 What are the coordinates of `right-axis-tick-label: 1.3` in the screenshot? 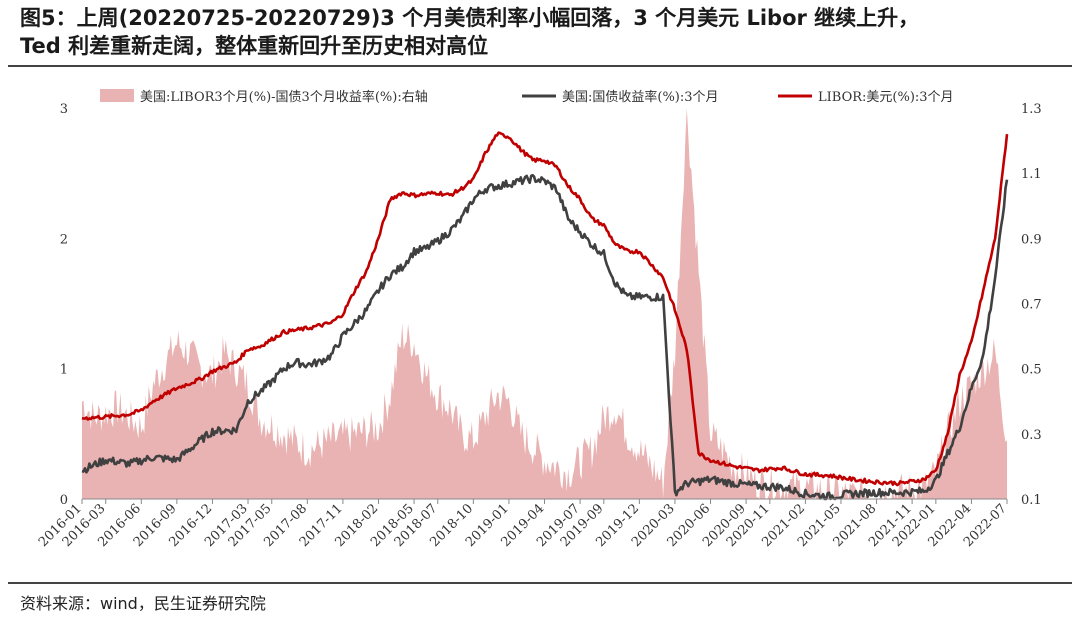 It's located at (1031, 109).